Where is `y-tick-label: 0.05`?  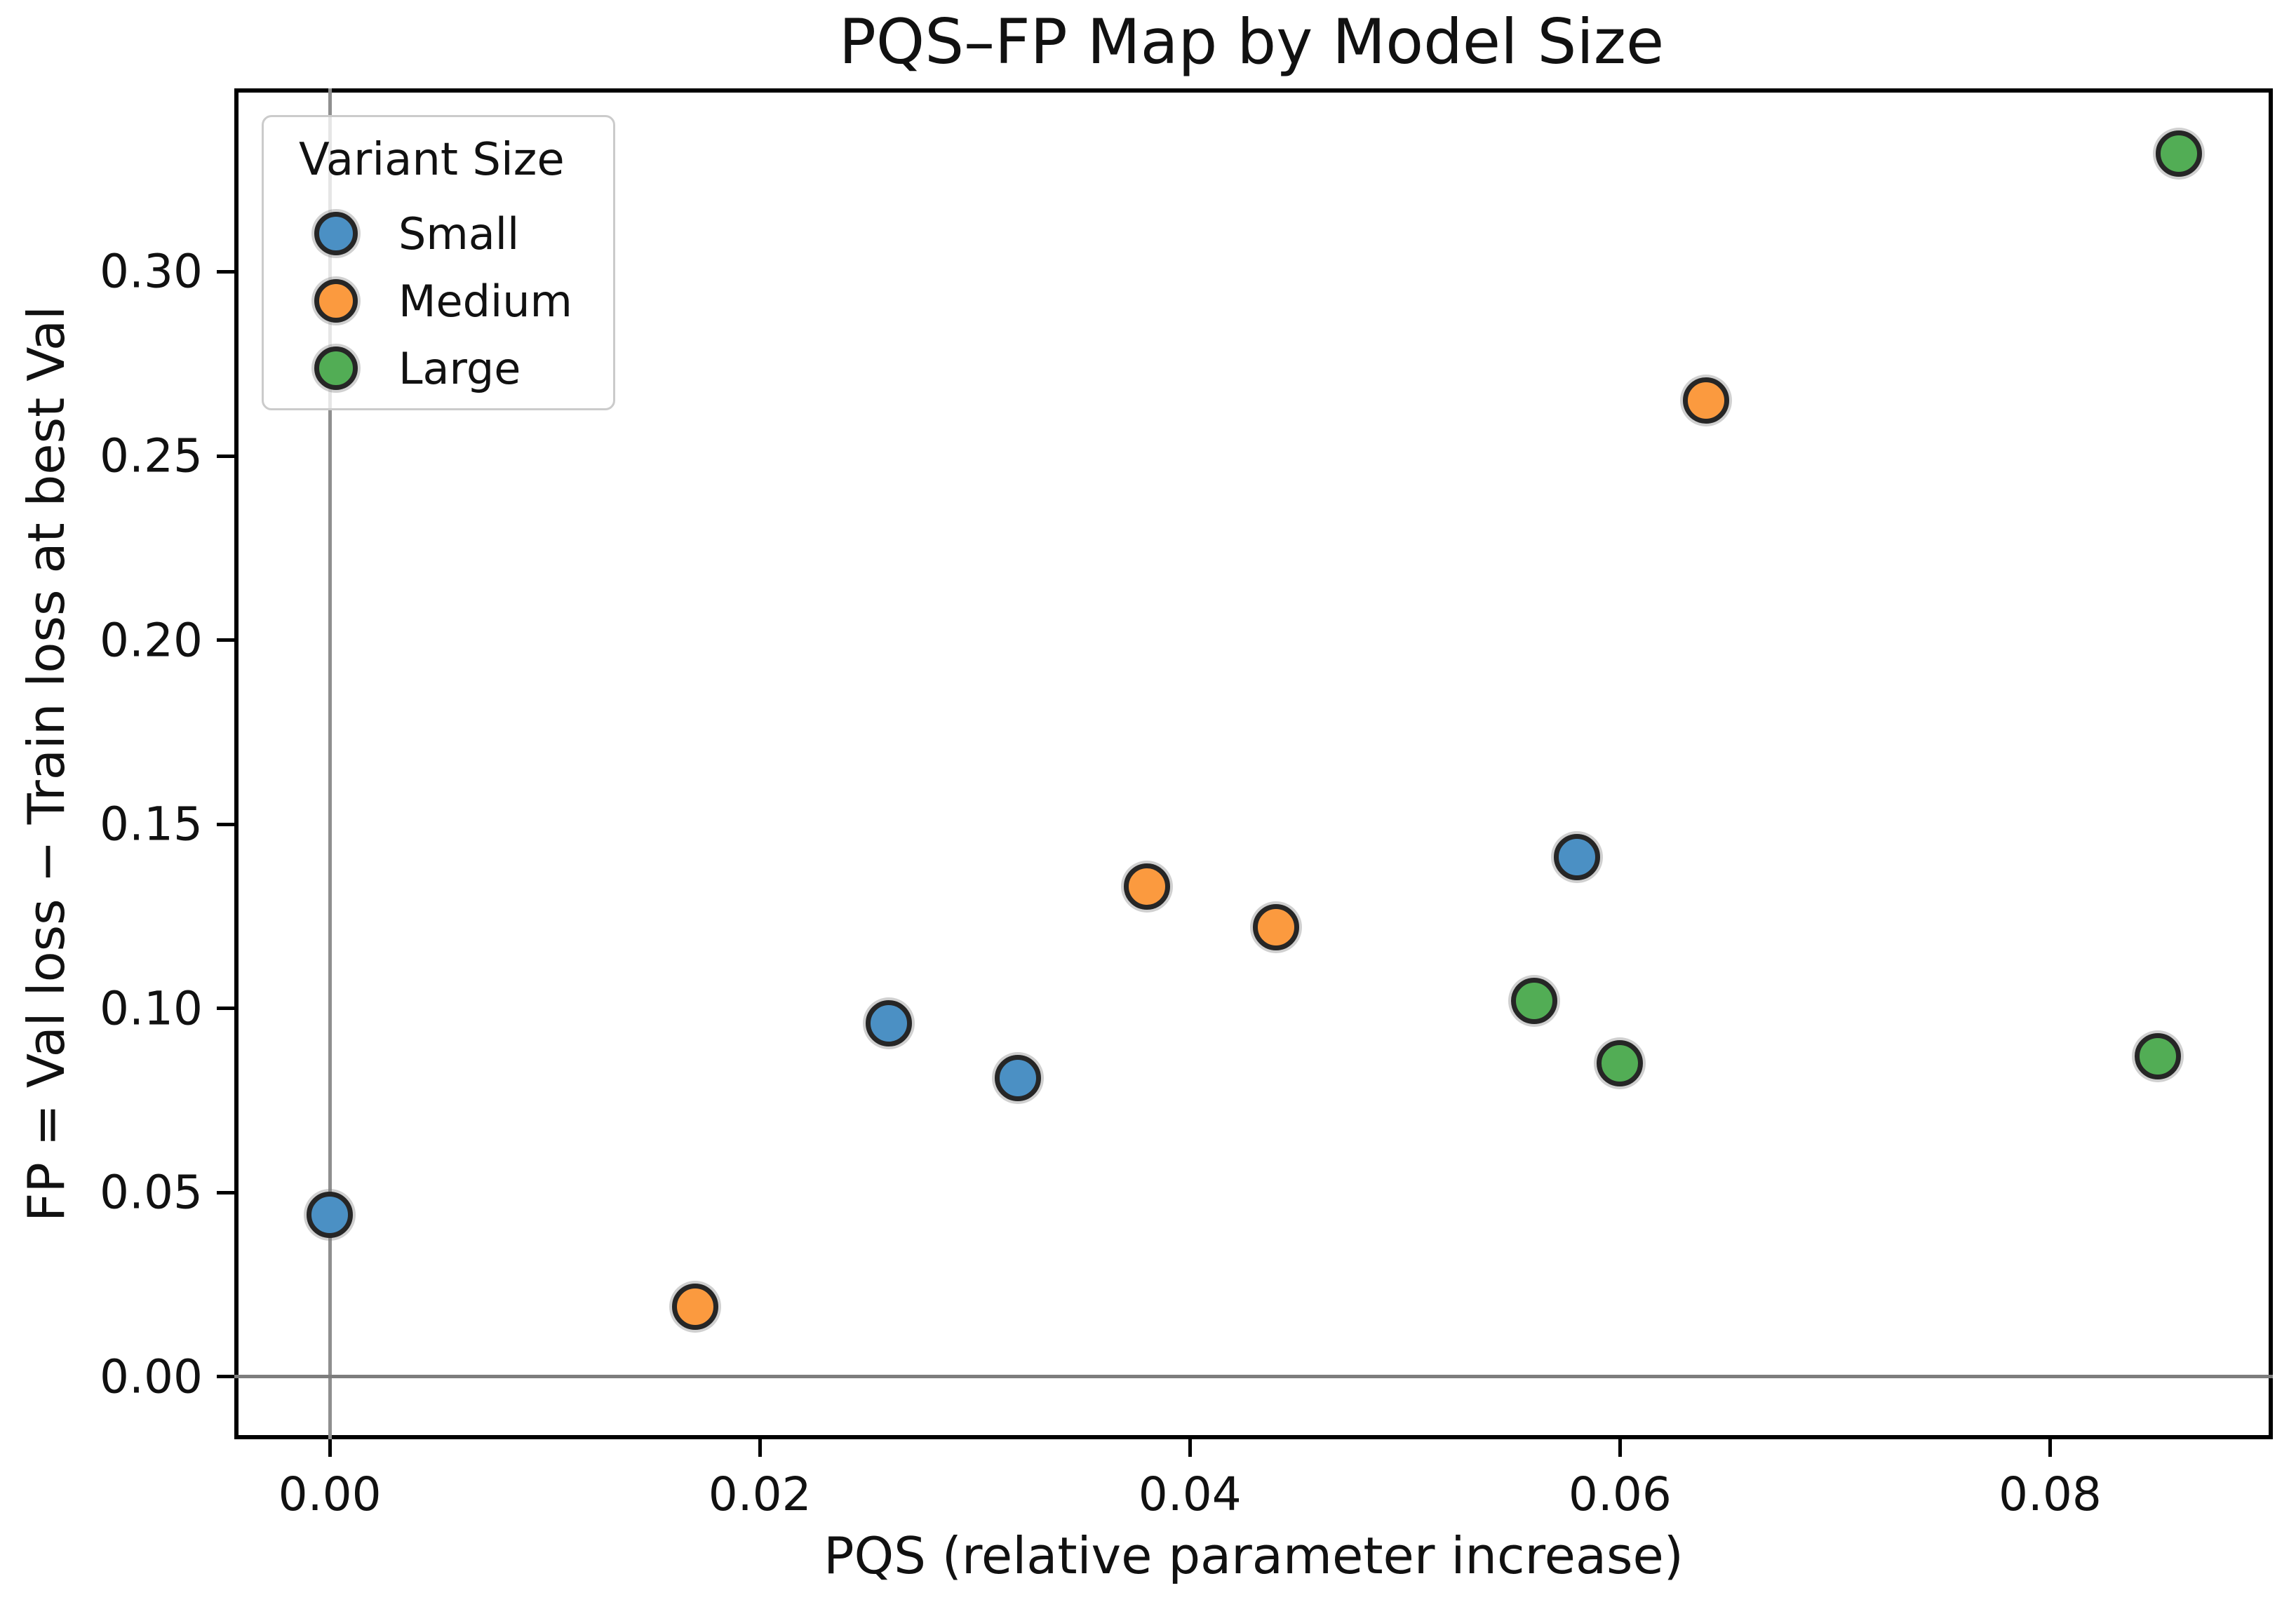 y-tick-label: 0.05 is located at coordinates (151, 1192).